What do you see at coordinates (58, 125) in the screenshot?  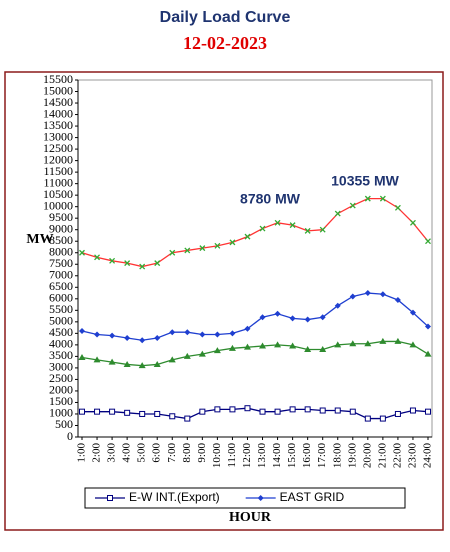 I see `y-tick-label: 13500` at bounding box center [58, 125].